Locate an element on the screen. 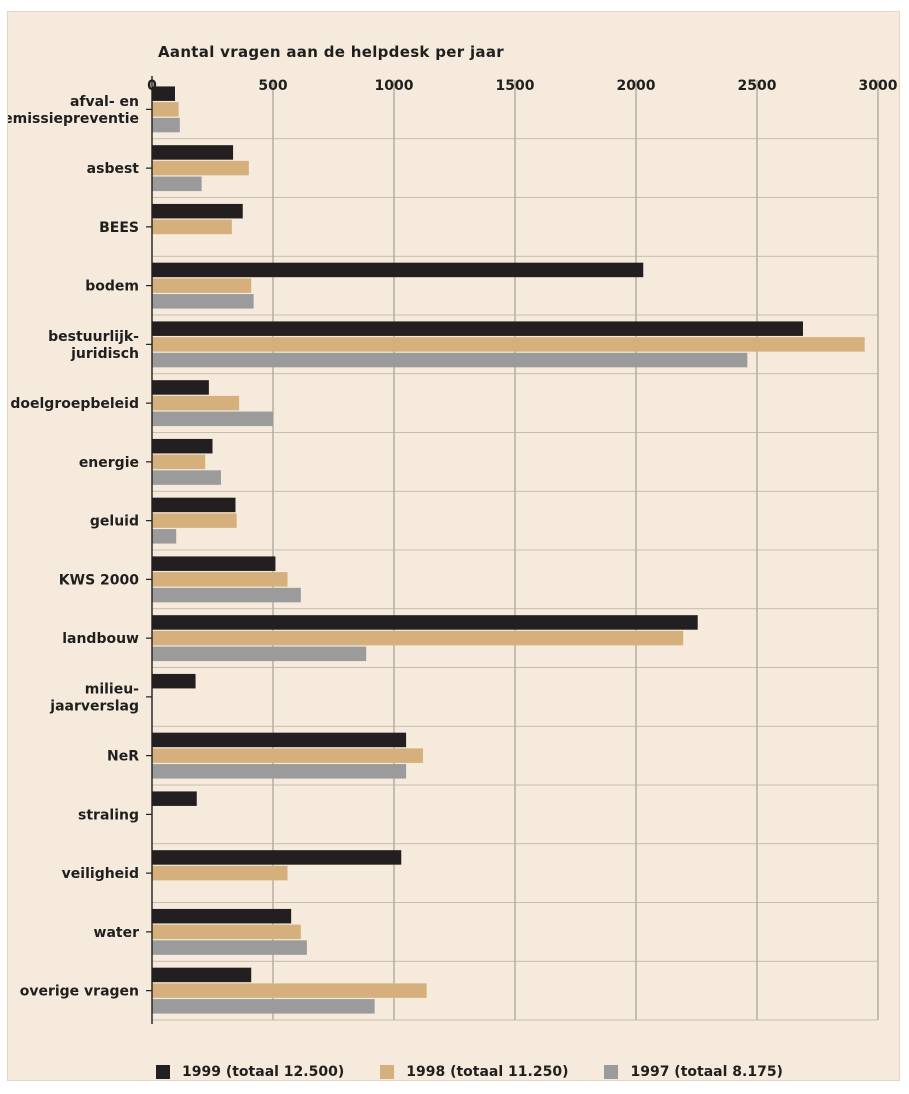 Image resolution: width=909 pixels, height=1094 pixels. category-label: NeR is located at coordinates (123, 757).